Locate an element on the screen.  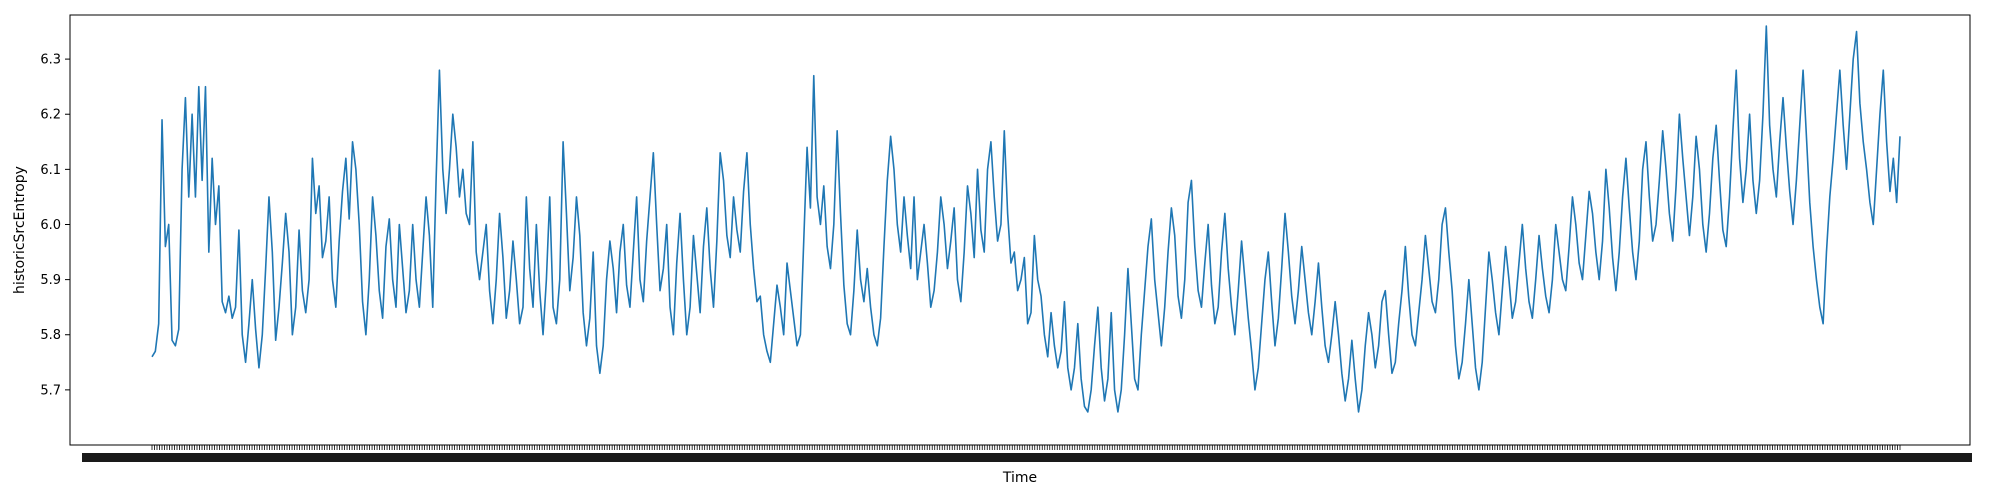
y-tick-label: 6.0 is located at coordinates (50, 225).